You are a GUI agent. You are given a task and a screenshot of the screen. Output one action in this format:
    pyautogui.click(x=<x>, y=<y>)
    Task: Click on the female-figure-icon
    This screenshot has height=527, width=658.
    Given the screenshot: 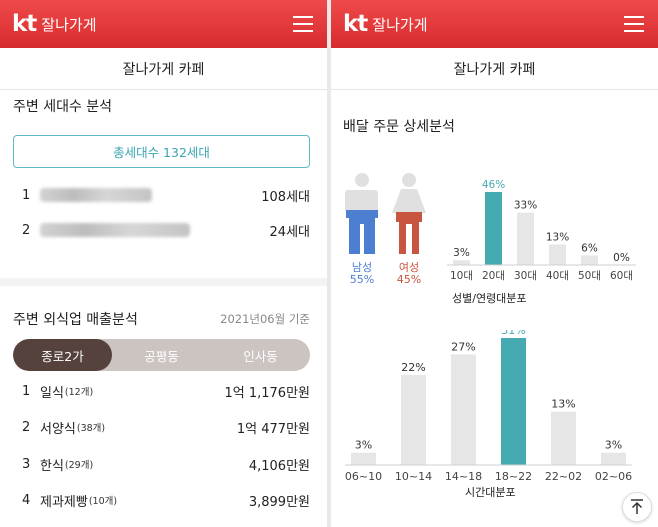 What is the action you would take?
    pyautogui.click(x=409, y=213)
    